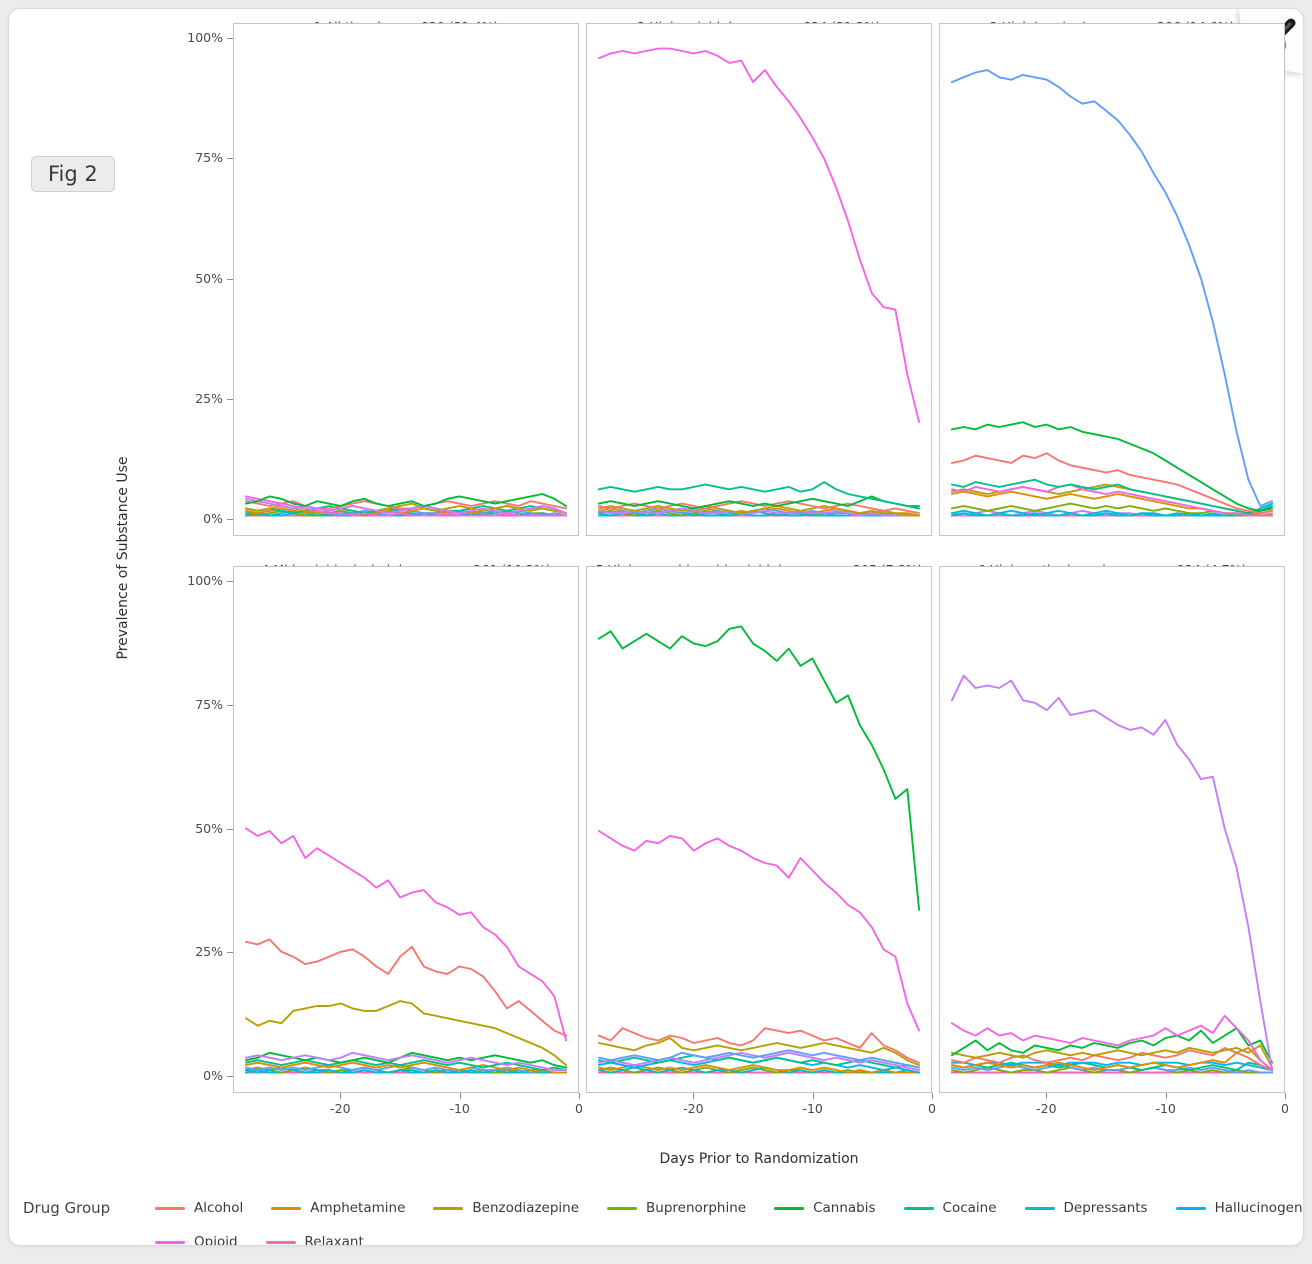 This screenshot has width=1312, height=1264. I want to click on legend-item-alcohol: Alcohol, so click(199, 1208).